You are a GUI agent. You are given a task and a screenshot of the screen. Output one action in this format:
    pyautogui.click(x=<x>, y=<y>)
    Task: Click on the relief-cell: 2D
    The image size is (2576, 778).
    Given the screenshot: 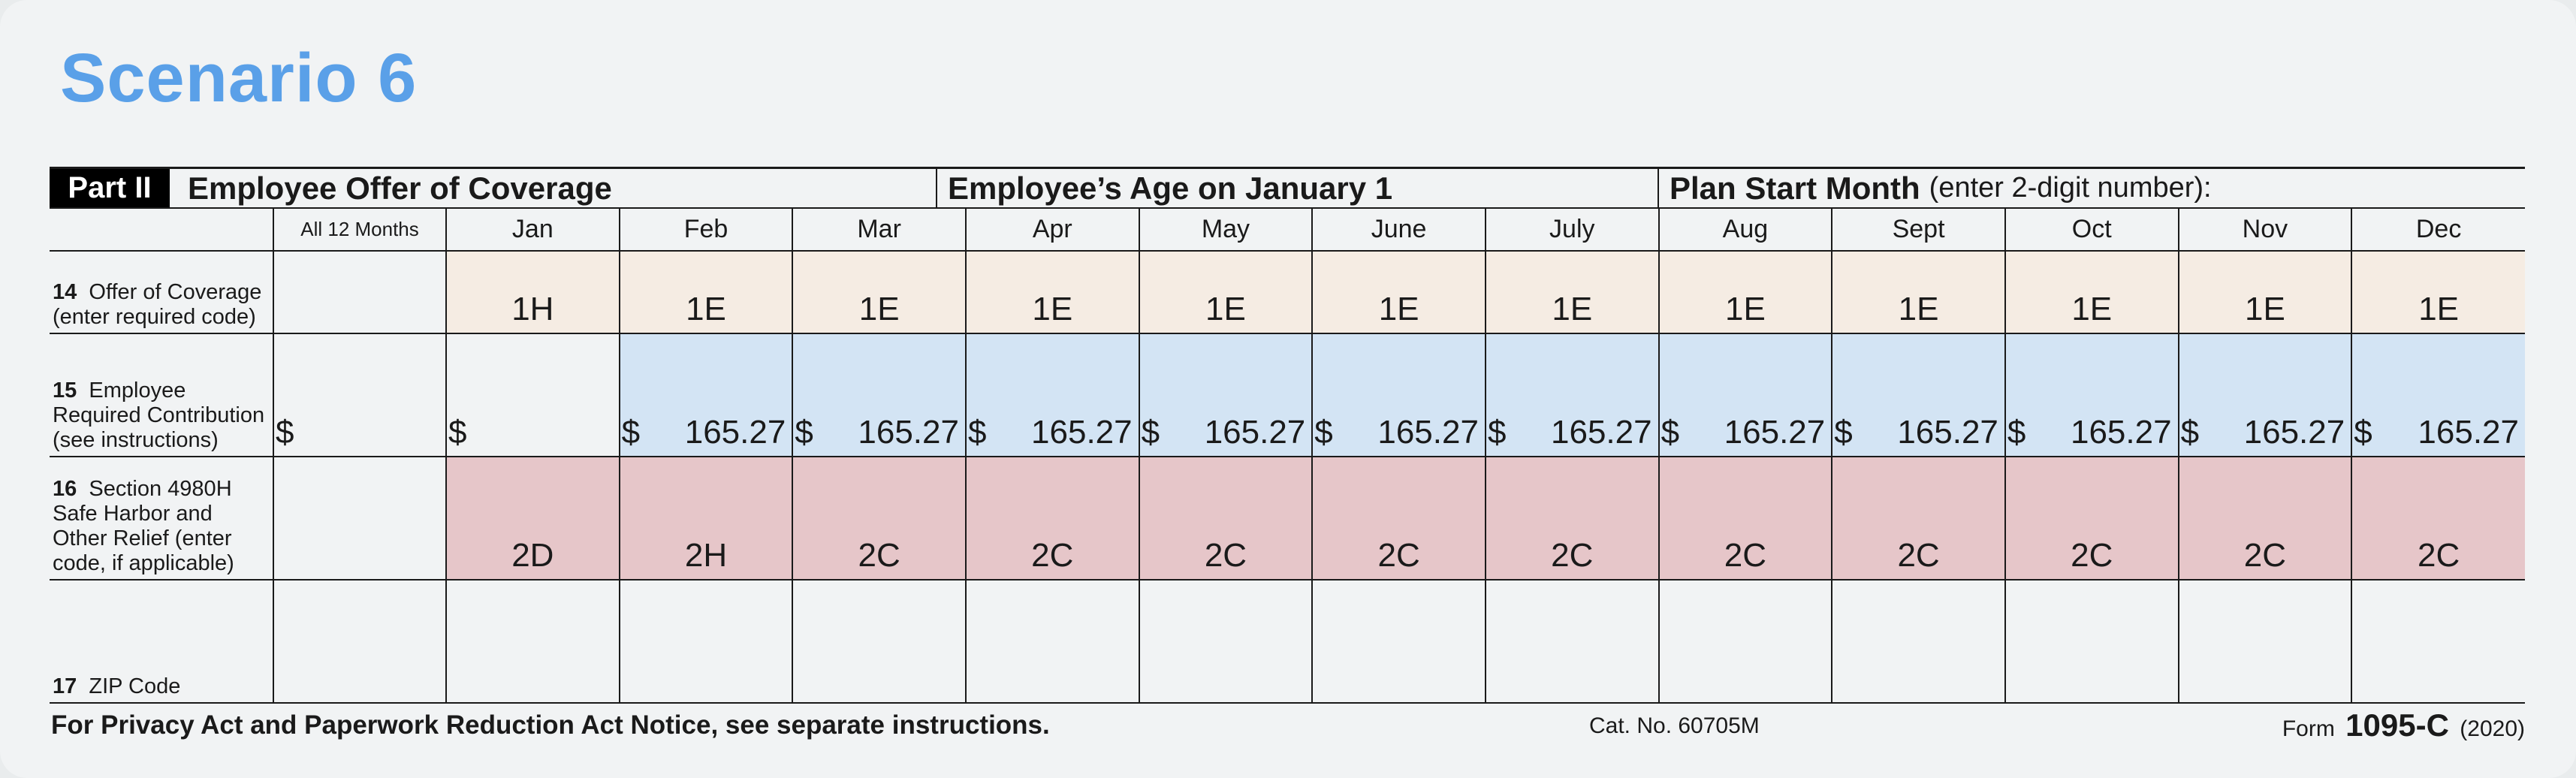 What is the action you would take?
    pyautogui.click(x=533, y=519)
    